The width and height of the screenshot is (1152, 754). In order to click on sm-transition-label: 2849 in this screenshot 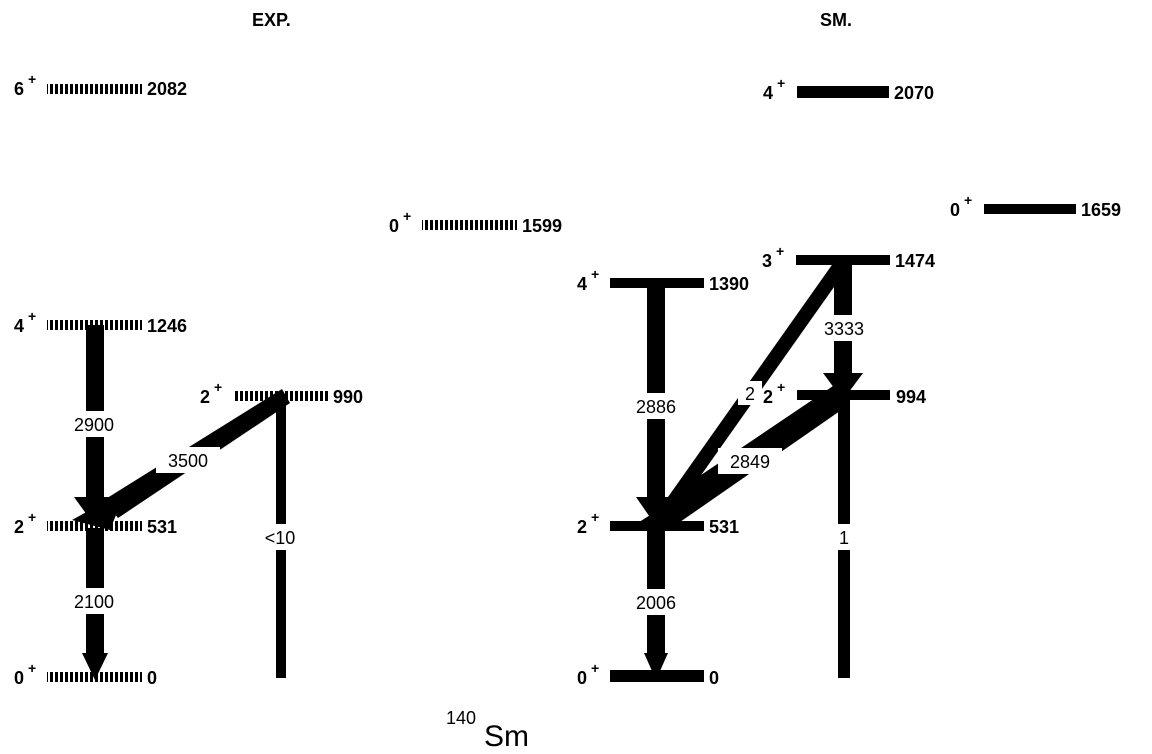, I will do `click(750, 462)`.